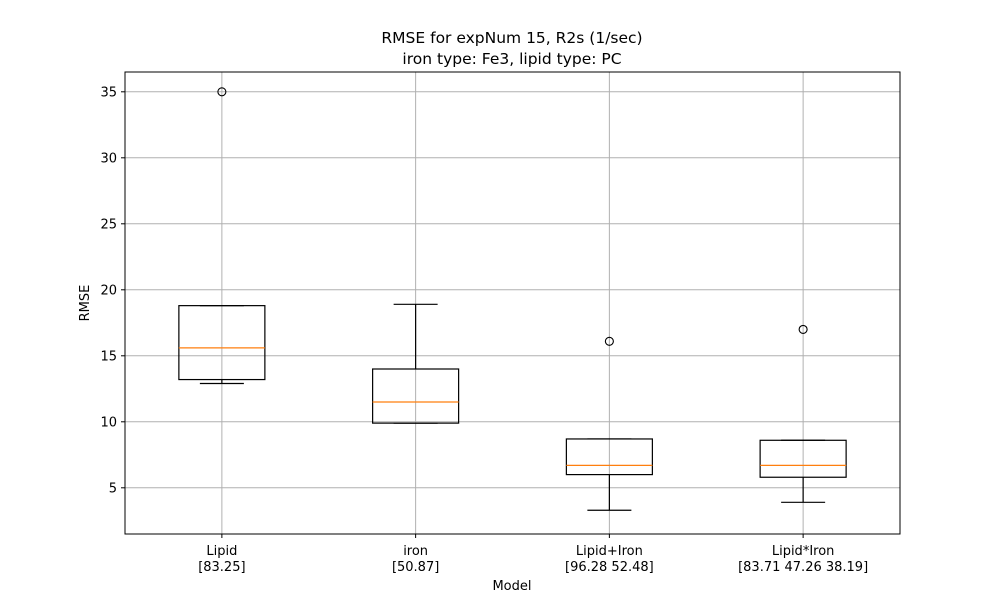  Describe the element at coordinates (511, 586) in the screenshot. I see `x-axis-label: Model` at that location.